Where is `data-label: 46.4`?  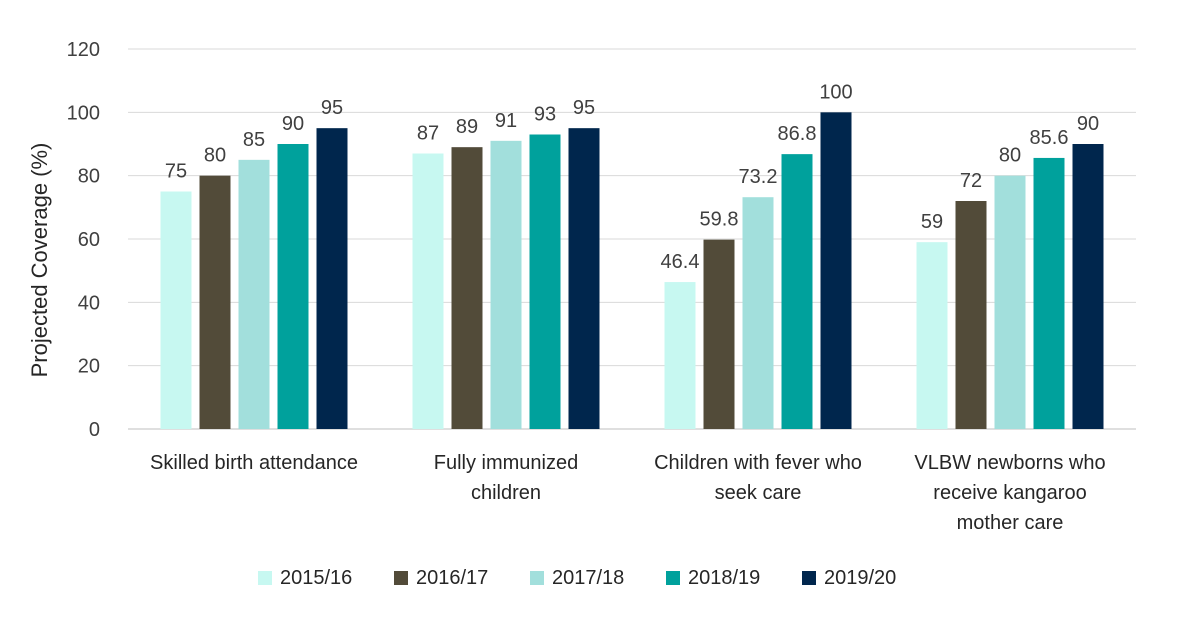
data-label: 46.4 is located at coordinates (680, 262).